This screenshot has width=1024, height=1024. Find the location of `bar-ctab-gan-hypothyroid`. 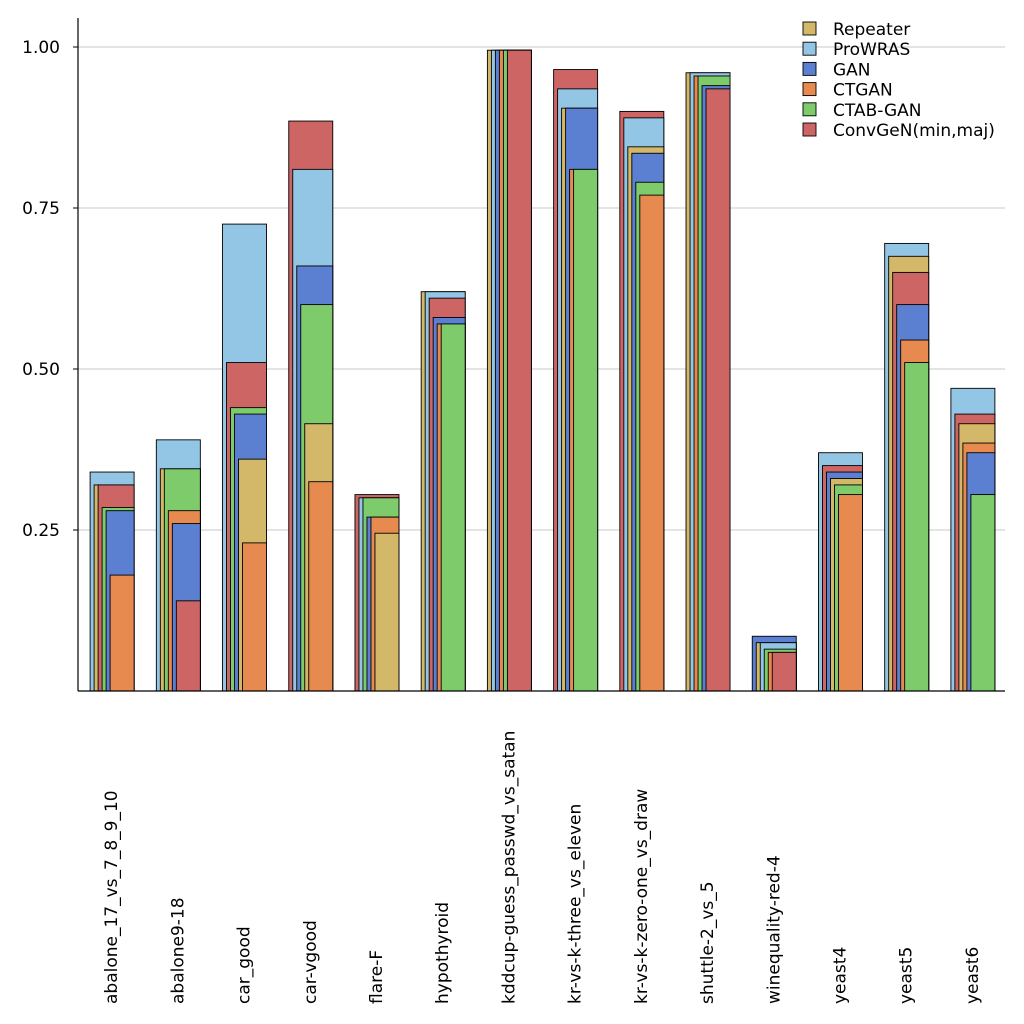

bar-ctab-gan-hypothyroid is located at coordinates (453, 507).